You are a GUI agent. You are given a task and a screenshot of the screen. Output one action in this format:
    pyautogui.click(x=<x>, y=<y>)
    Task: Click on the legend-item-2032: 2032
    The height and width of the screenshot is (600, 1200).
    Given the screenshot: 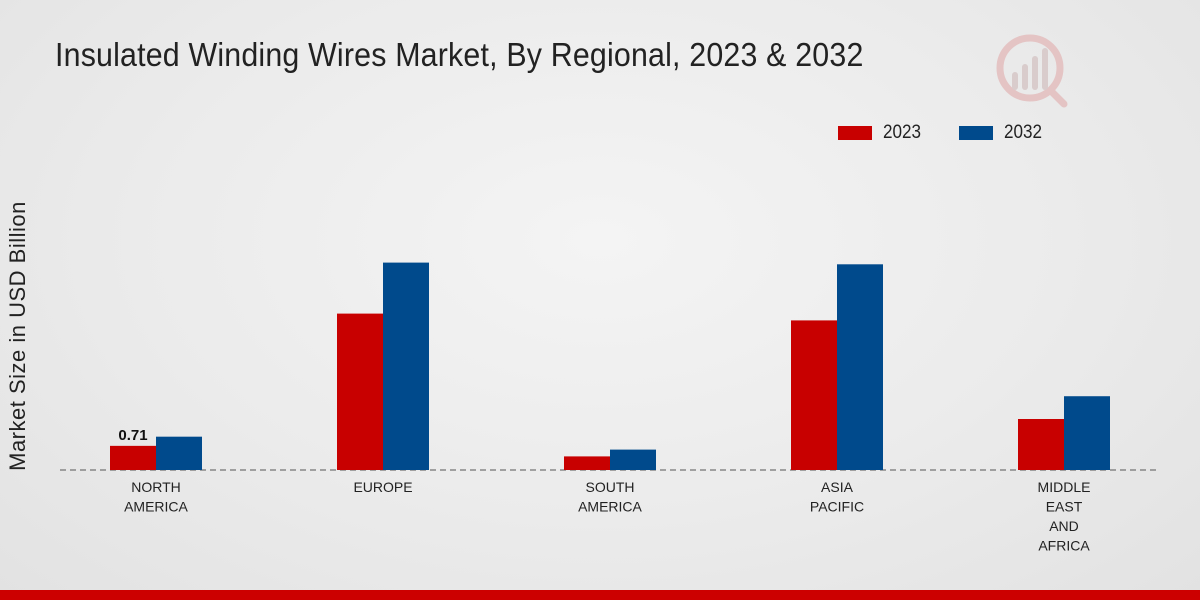 What is the action you would take?
    pyautogui.click(x=1002, y=133)
    